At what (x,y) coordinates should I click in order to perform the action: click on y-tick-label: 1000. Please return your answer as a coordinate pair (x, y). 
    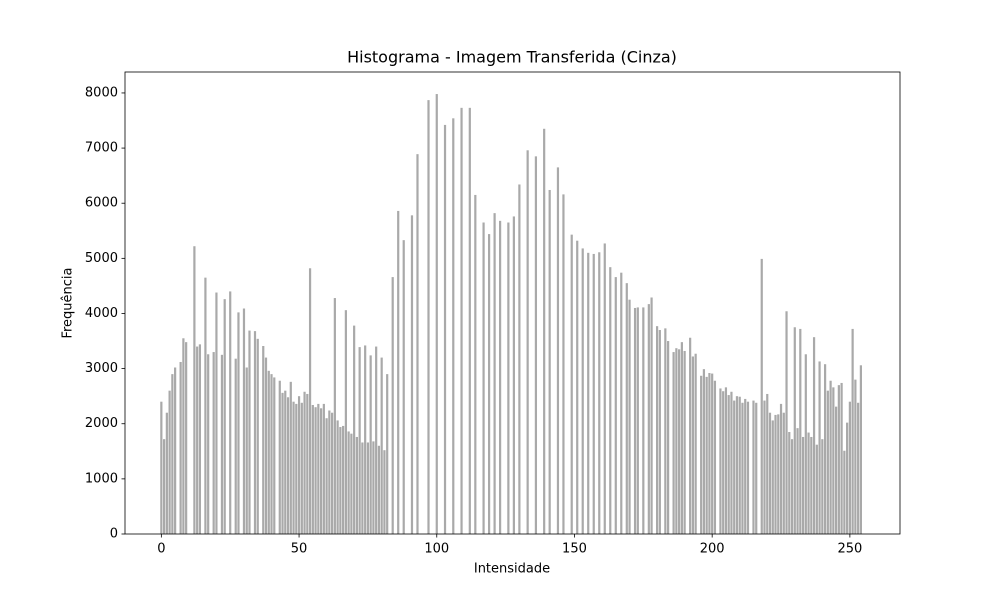
    Looking at the image, I should click on (101, 478).